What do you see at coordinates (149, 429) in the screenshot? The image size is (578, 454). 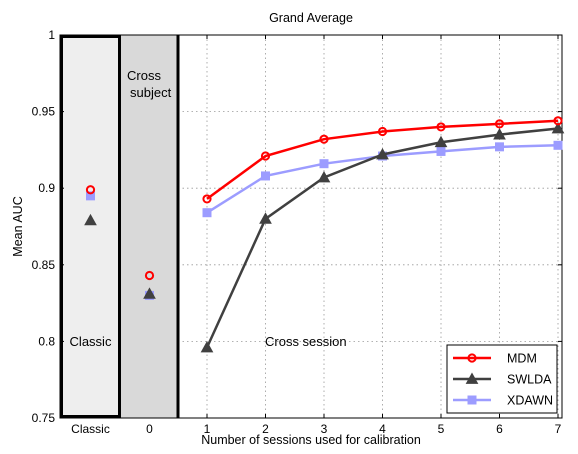 I see `x-tick-label: 0` at bounding box center [149, 429].